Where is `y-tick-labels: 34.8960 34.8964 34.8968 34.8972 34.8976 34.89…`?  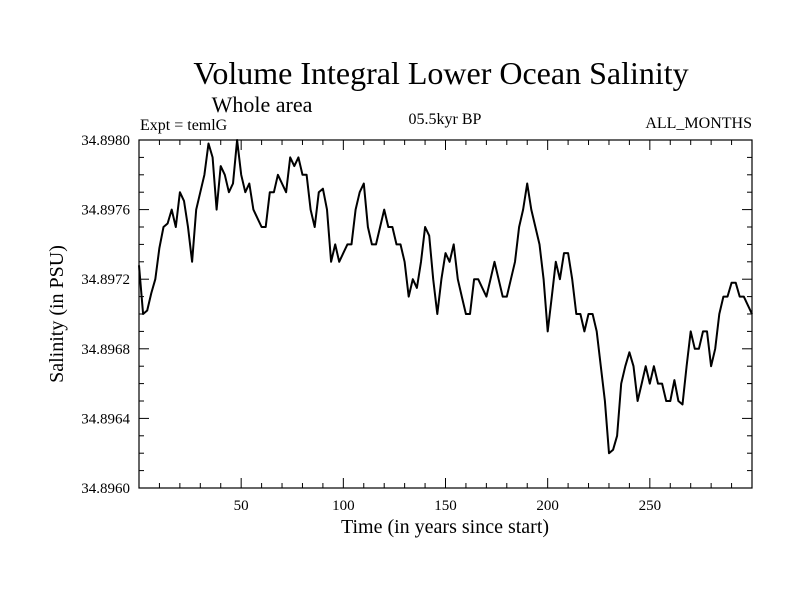 y-tick-labels: 34.8960 34.8964 34.8968 34.8972 34.8976 34.89… is located at coordinates (105, 315).